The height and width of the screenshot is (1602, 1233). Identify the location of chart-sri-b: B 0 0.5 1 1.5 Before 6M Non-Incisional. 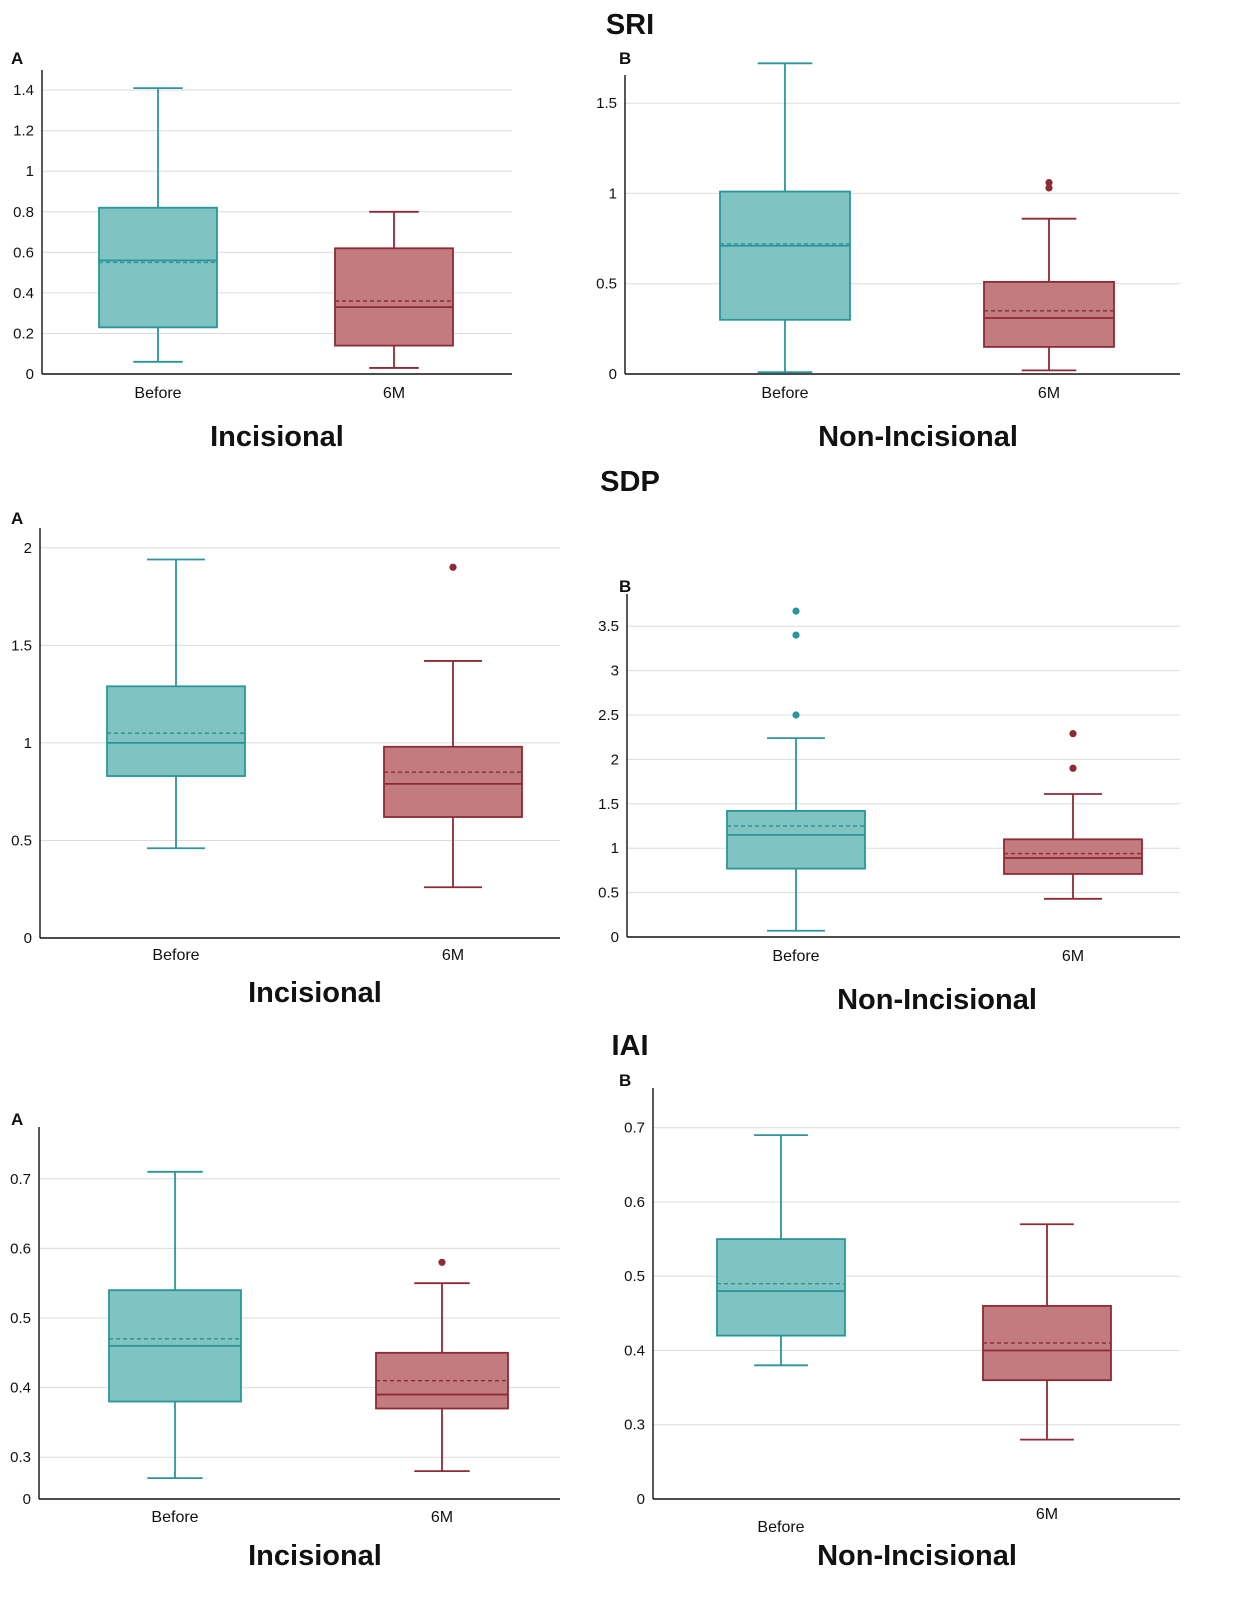
(888, 251).